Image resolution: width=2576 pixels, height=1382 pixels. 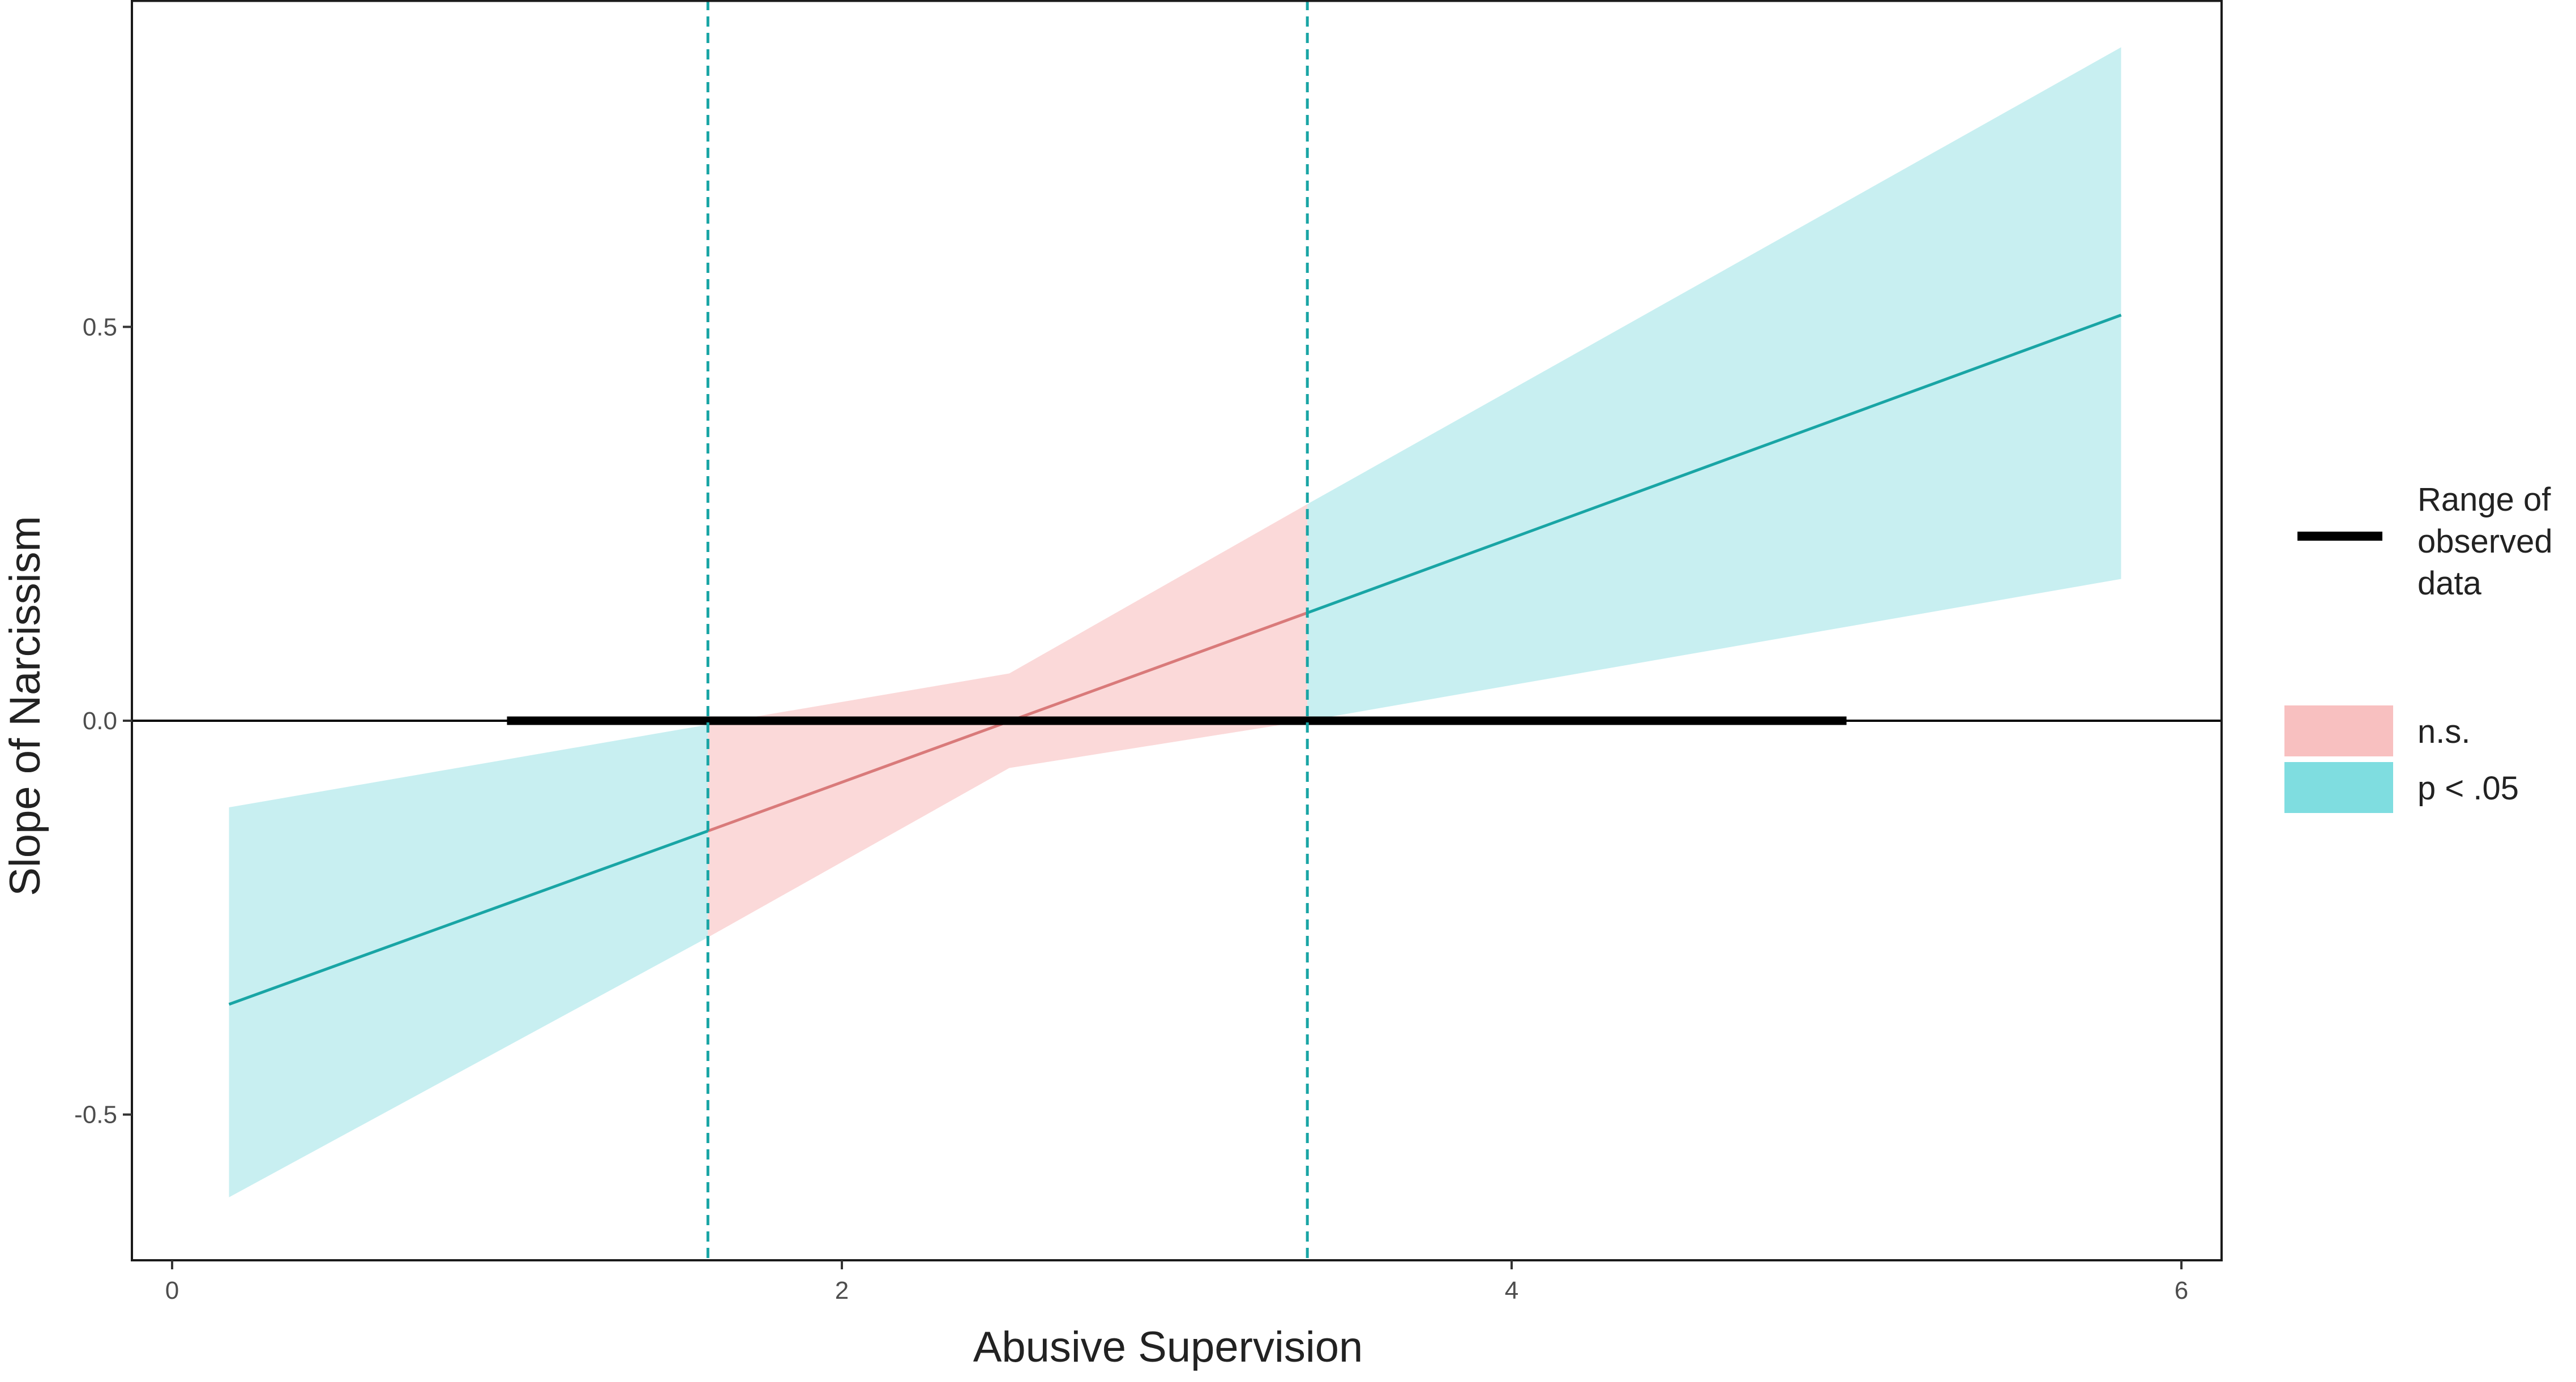 I want to click on y-tick-label: -0.5, so click(x=95, y=1115).